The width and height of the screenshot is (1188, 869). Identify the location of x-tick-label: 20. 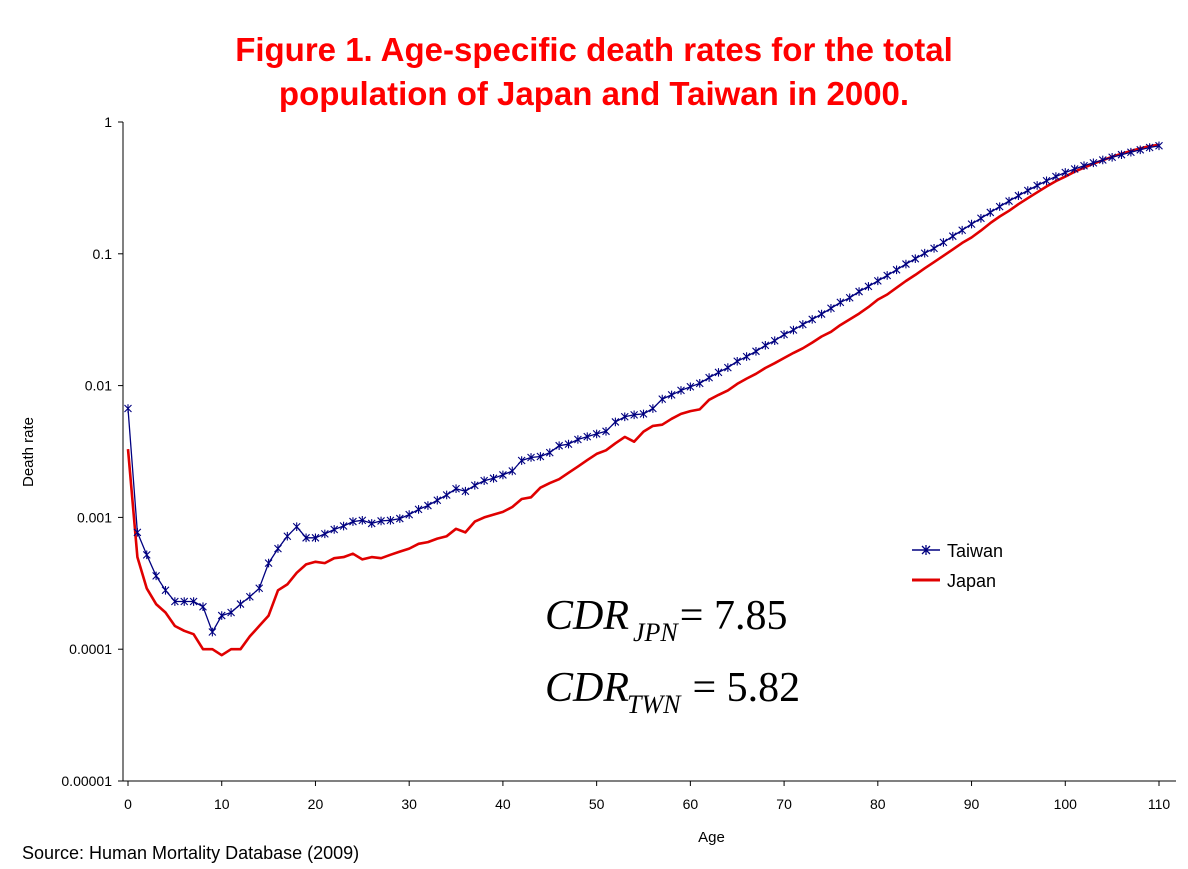
(316, 804).